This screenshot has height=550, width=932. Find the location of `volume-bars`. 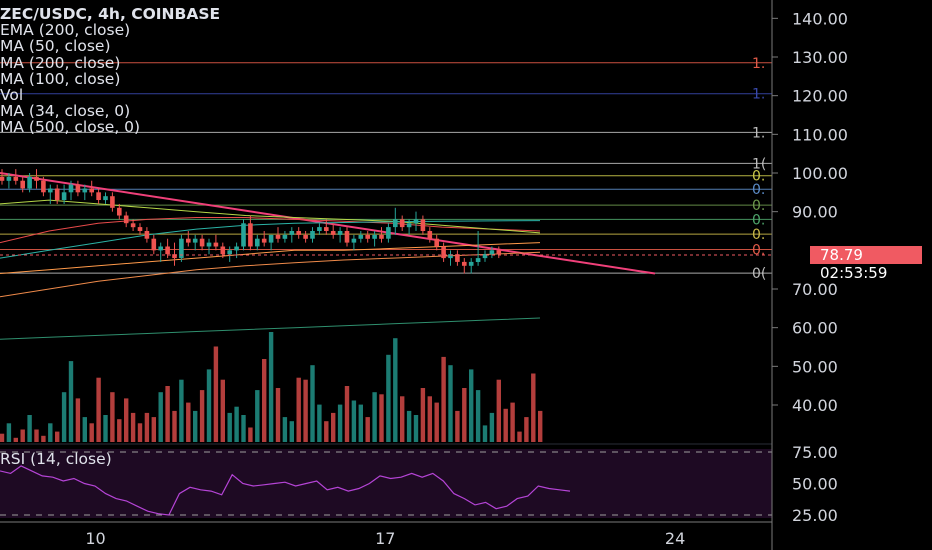

volume-bars is located at coordinates (271, 387).